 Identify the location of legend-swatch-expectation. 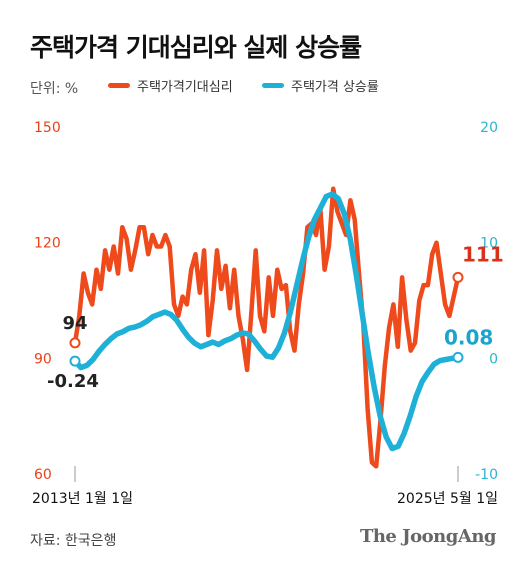
(119, 85).